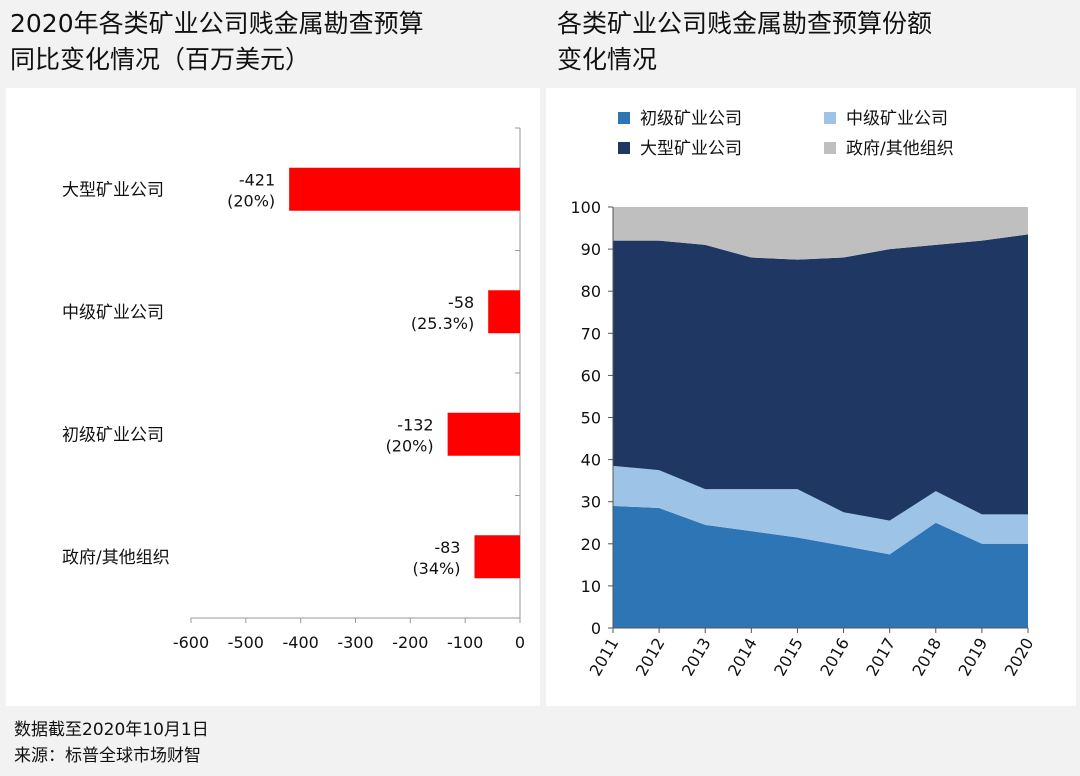 This screenshot has width=1080, height=776. Describe the element at coordinates (113, 435) in the screenshot. I see `category-label: 初级矿业公司` at that location.